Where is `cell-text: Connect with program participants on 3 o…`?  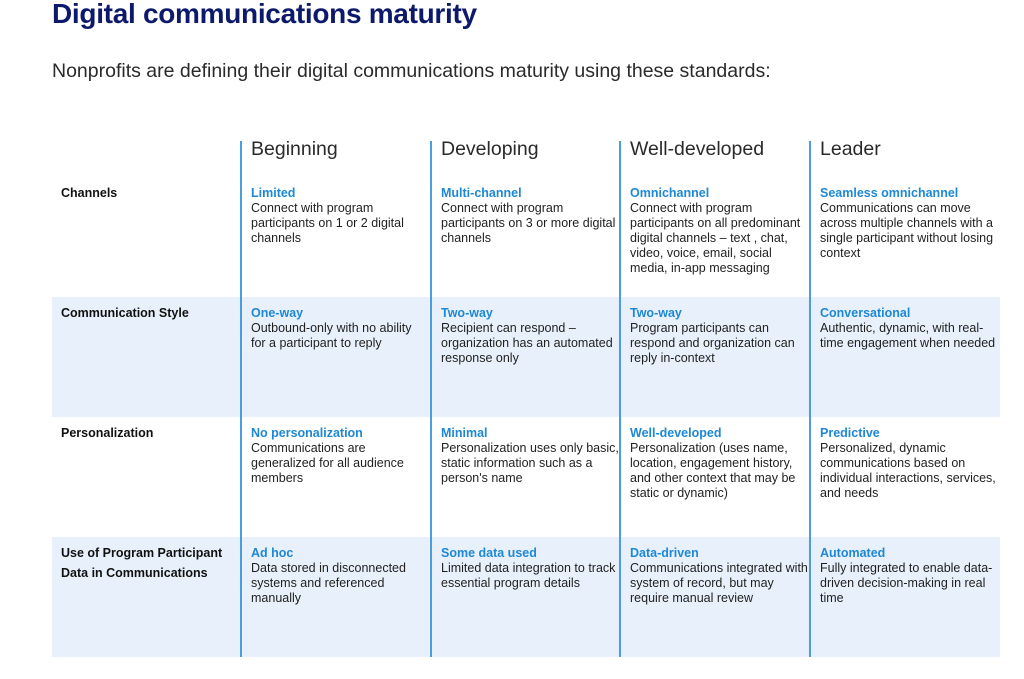 cell-text: Connect with program participants on 3 o… is located at coordinates (528, 223).